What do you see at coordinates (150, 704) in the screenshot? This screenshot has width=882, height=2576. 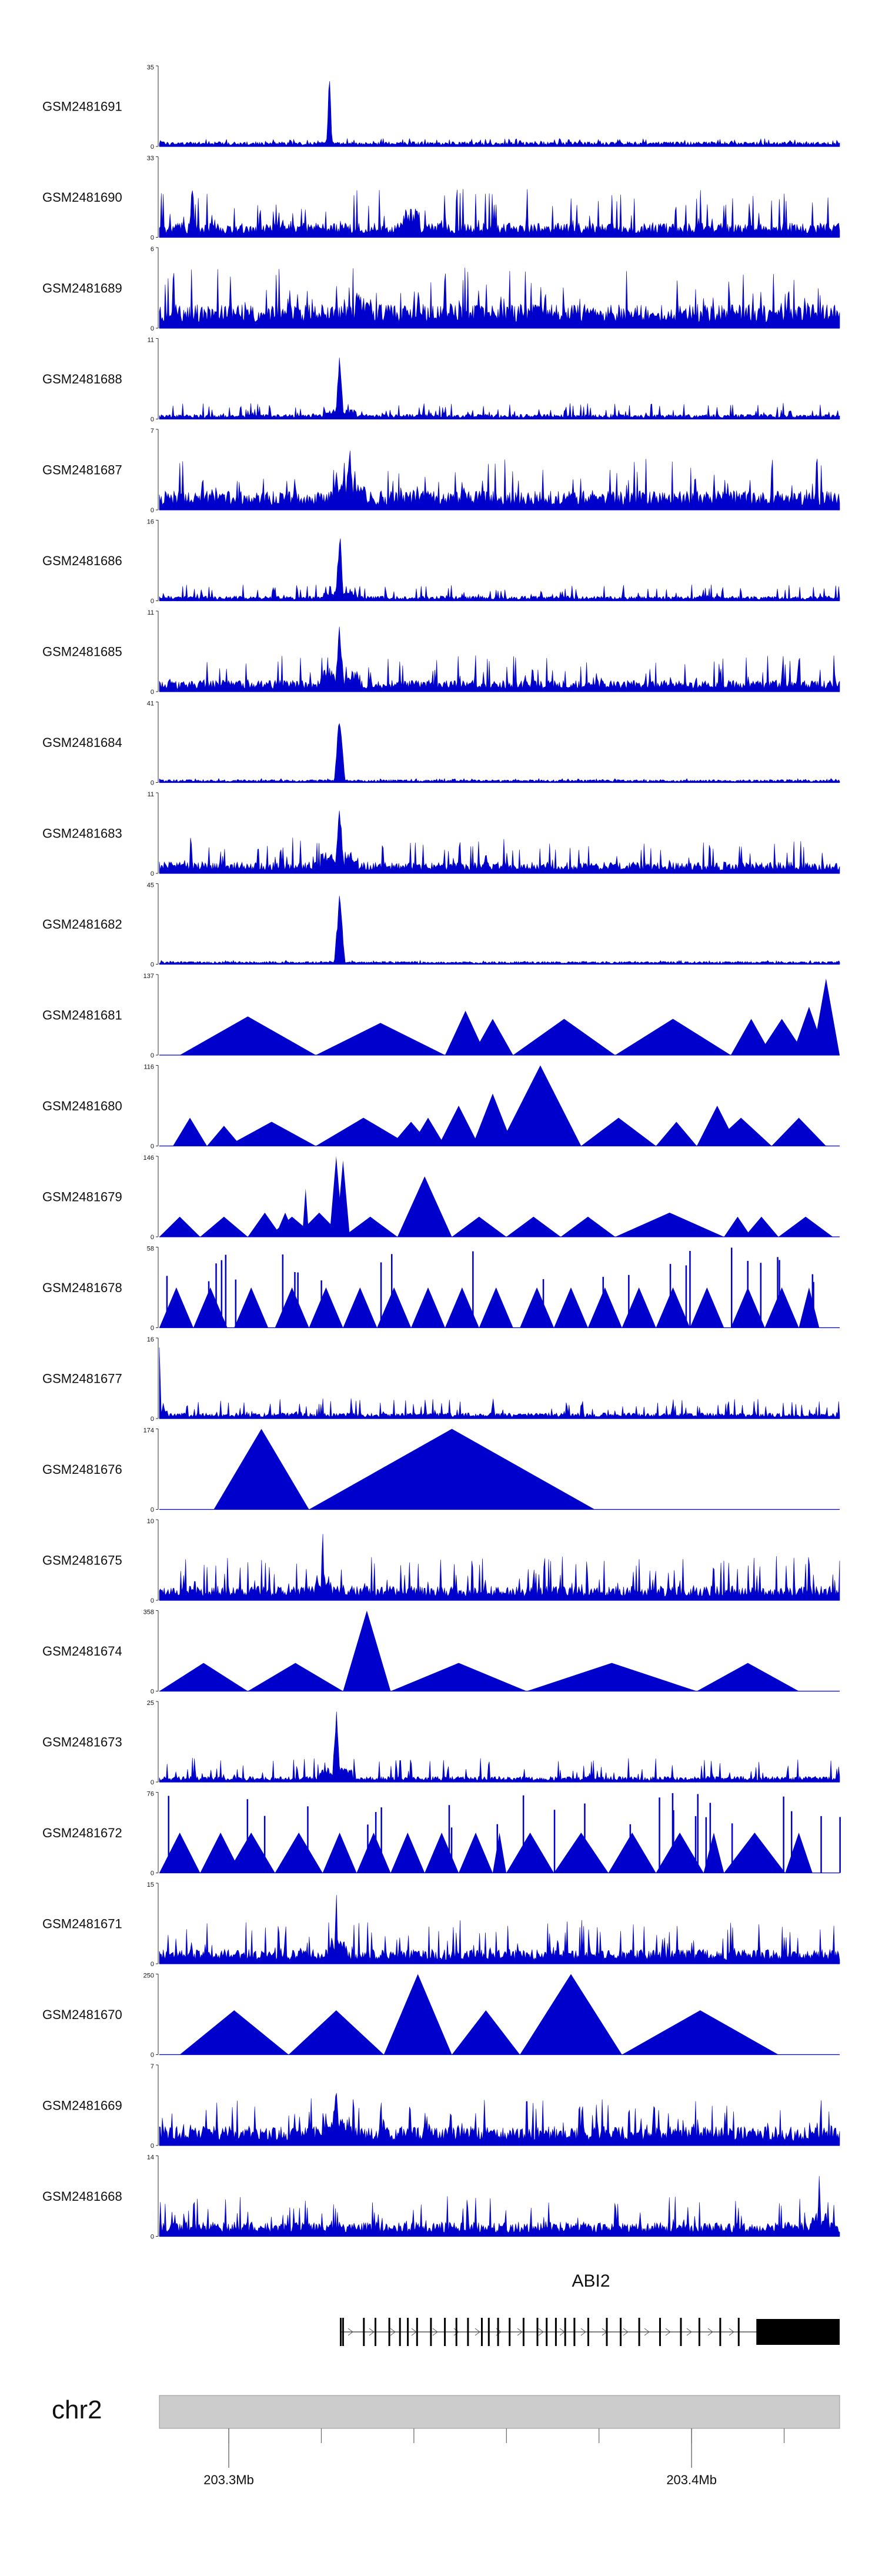 I see `y-max-label: 41` at bounding box center [150, 704].